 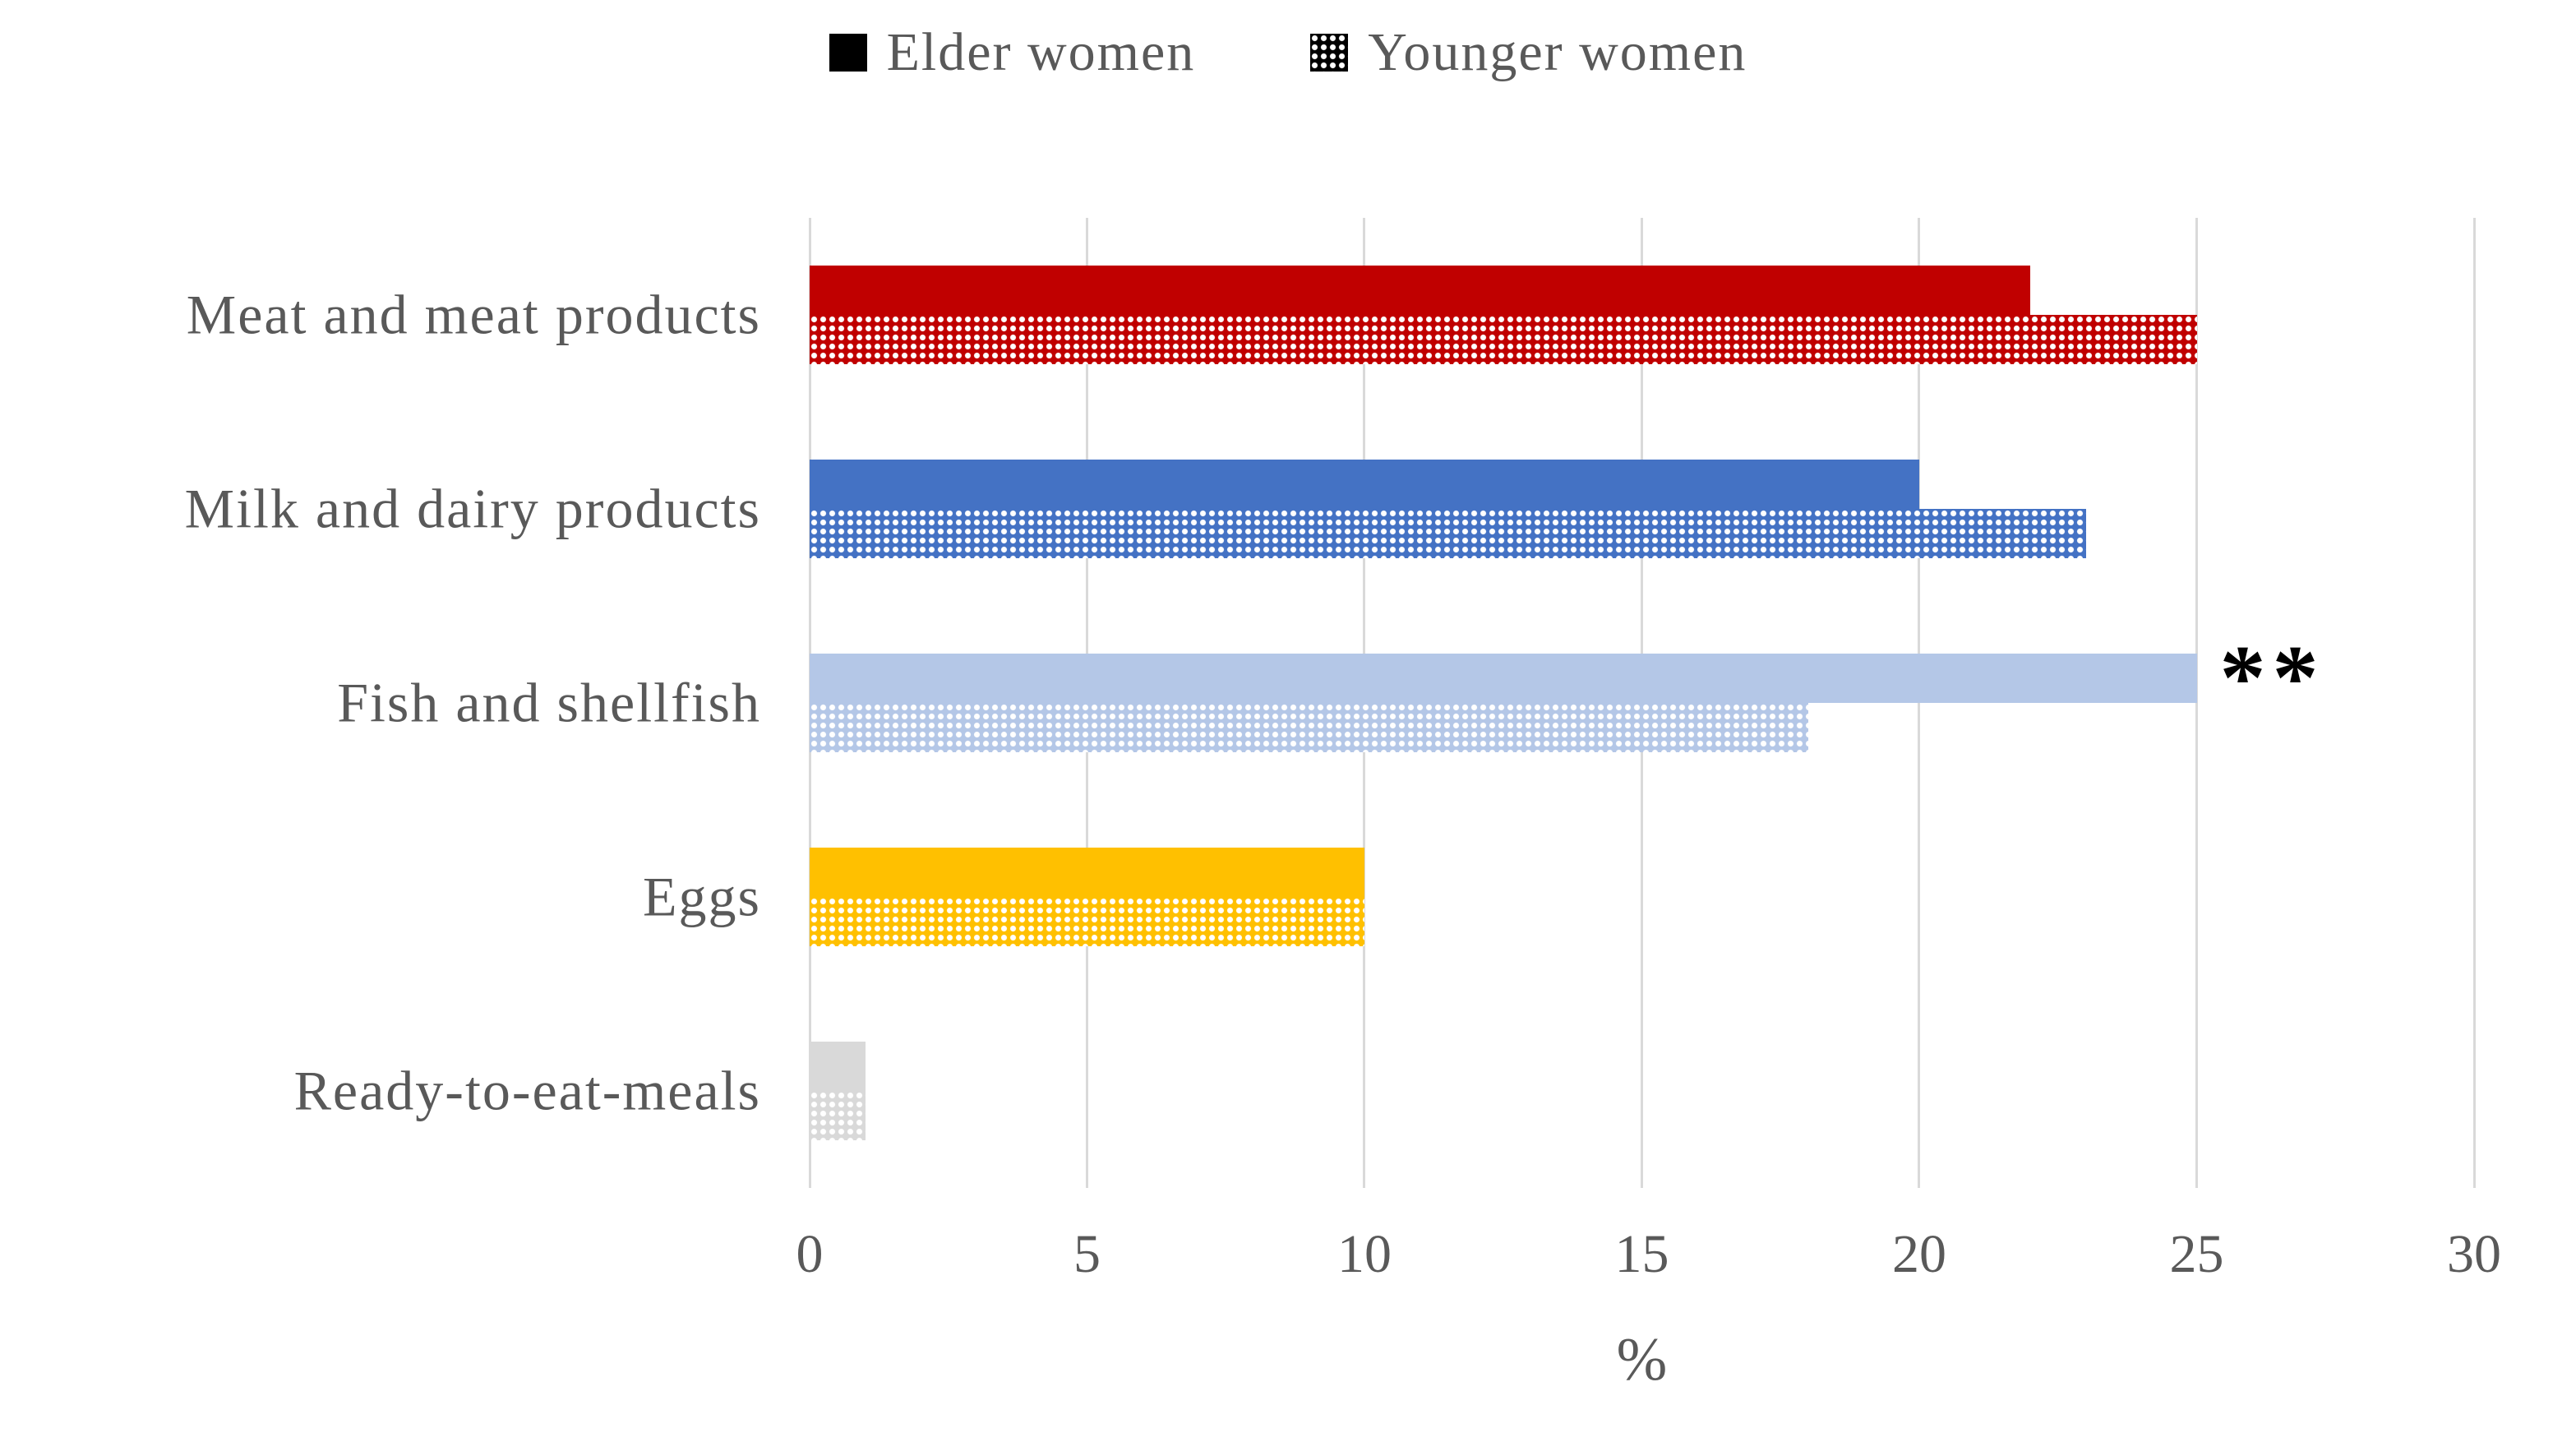 What do you see at coordinates (472, 508) in the screenshot?
I see `category-label-milk-and-dairy-products: Milk and dairy products` at bounding box center [472, 508].